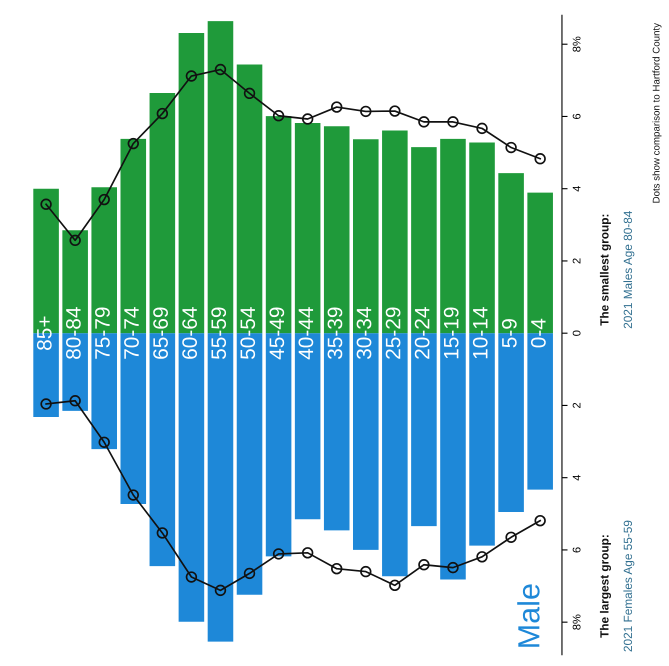 This screenshot has width=669, height=666. Describe the element at coordinates (605, 586) in the screenshot. I see `text: The largest group:` at that location.